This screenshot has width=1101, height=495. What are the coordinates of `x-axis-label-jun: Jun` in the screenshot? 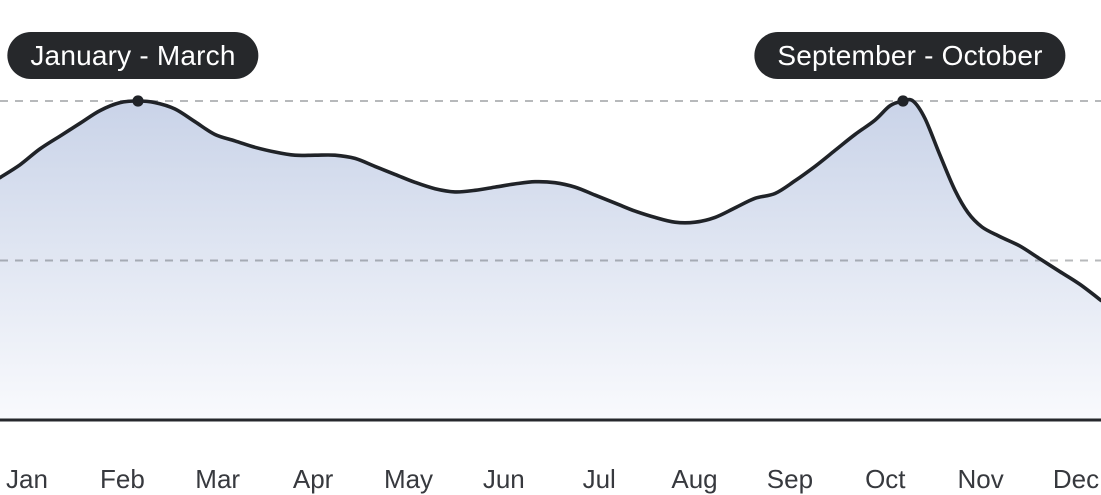 It's located at (504, 479).